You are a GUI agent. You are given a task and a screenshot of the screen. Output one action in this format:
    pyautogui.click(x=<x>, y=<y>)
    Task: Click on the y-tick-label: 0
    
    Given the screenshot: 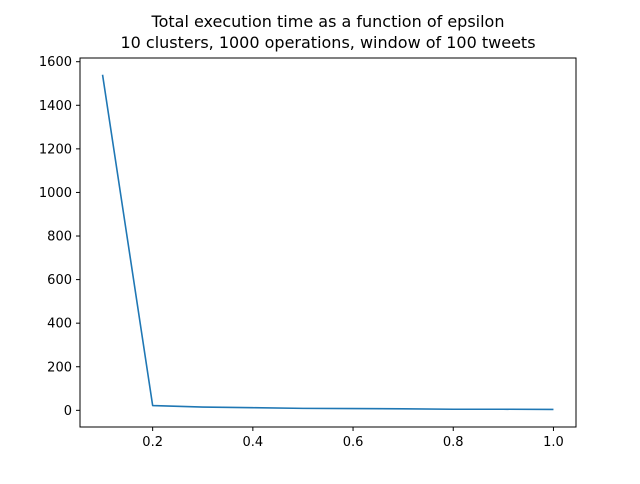 What is the action you would take?
    pyautogui.click(x=68, y=411)
    